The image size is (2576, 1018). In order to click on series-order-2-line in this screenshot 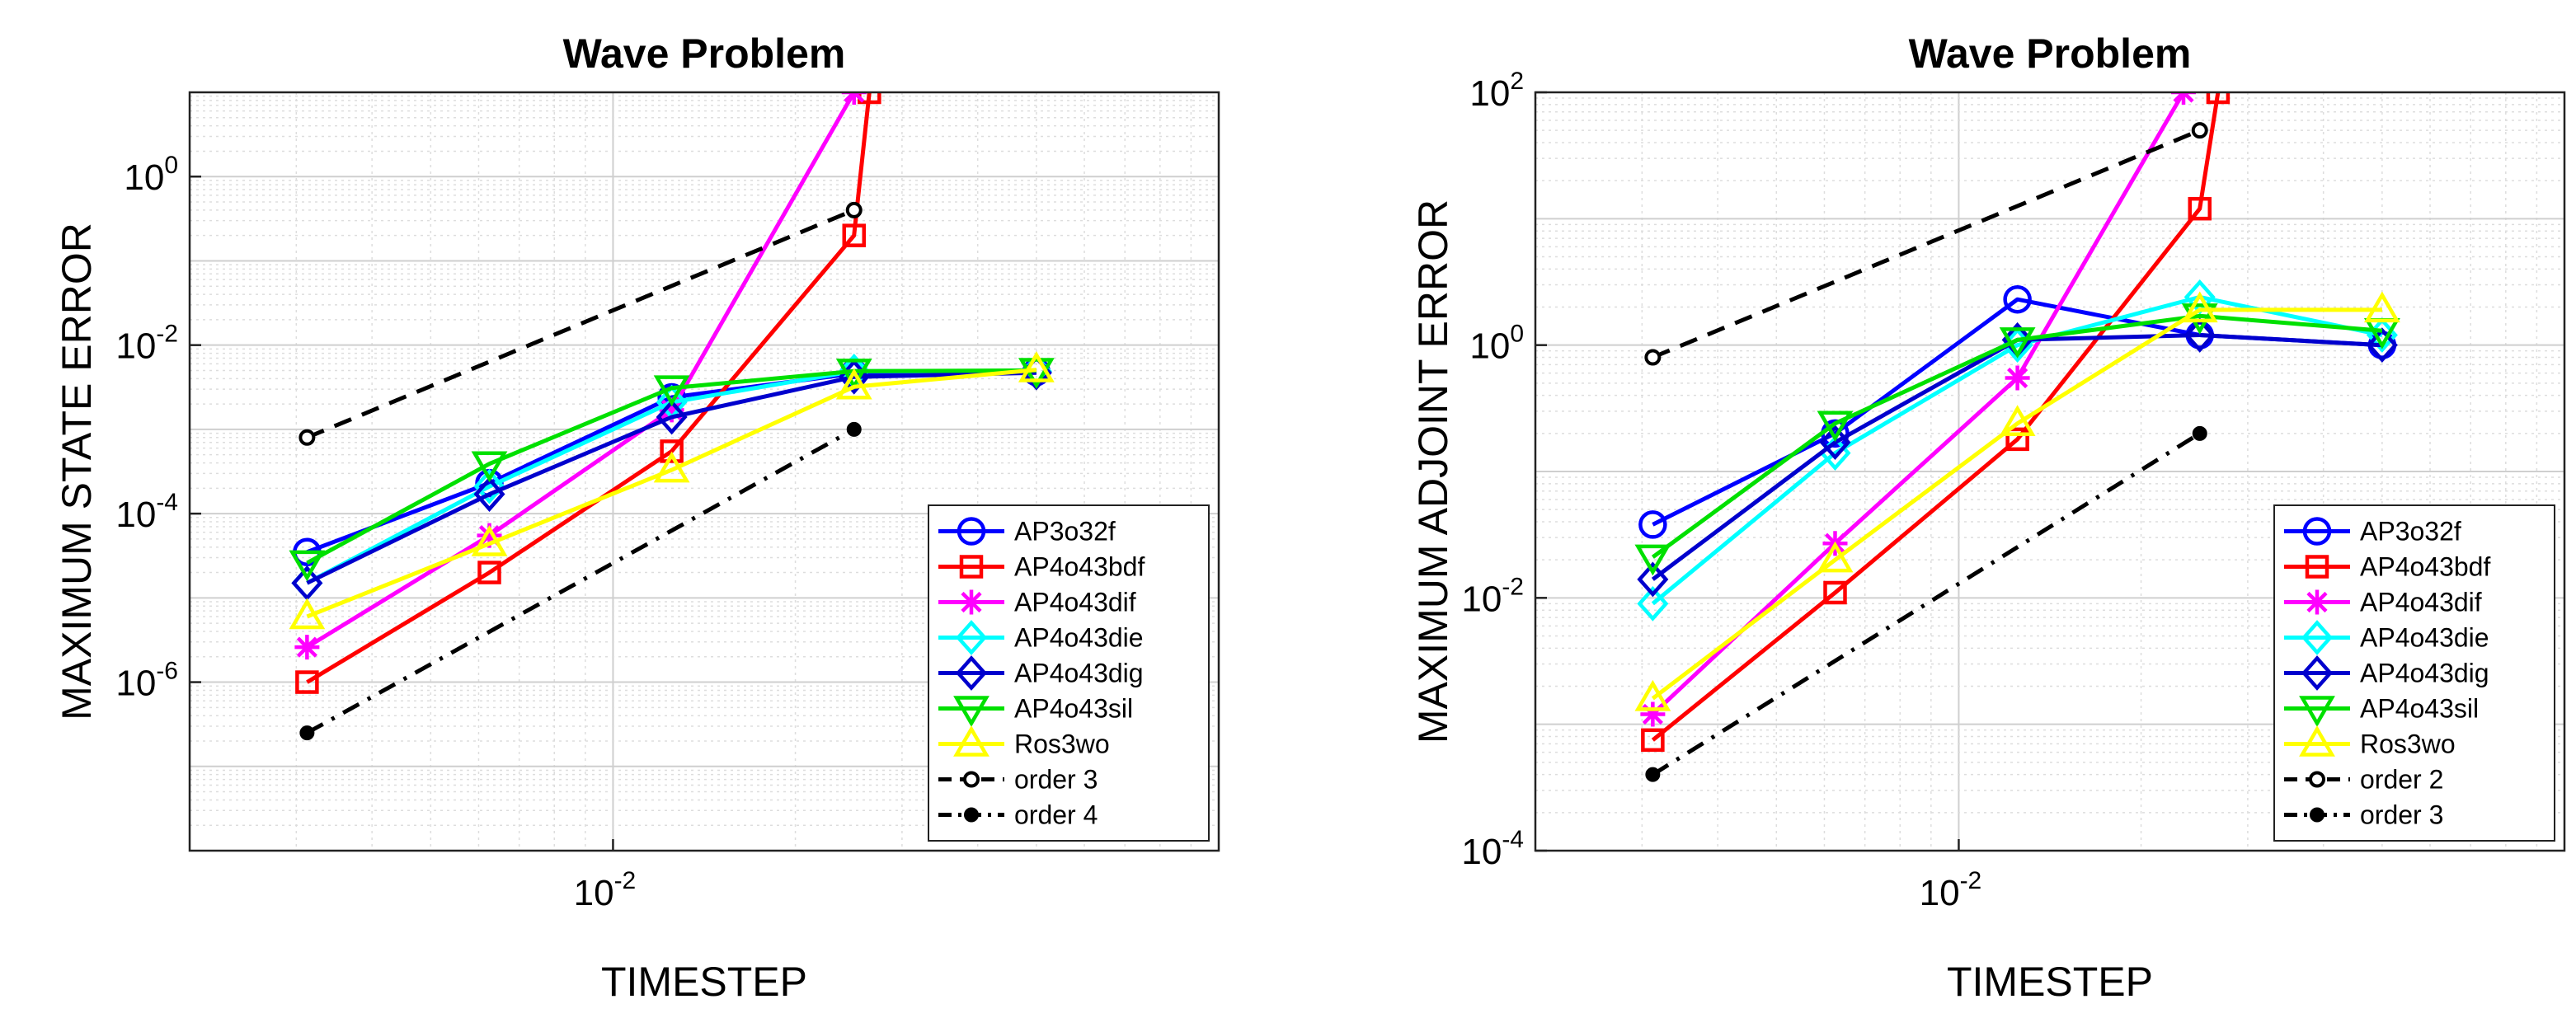, I will do `click(1926, 243)`.